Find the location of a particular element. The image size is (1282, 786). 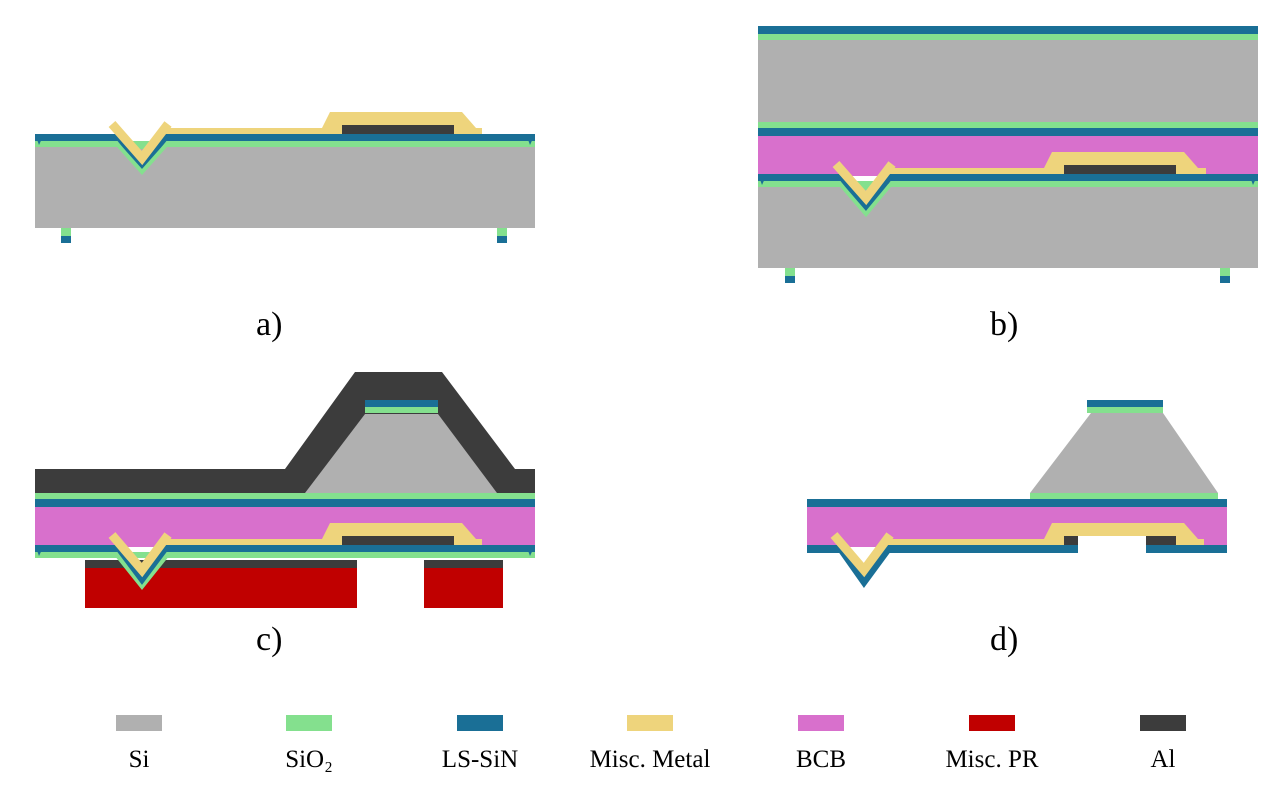

bcb-swatch is located at coordinates (821, 723).